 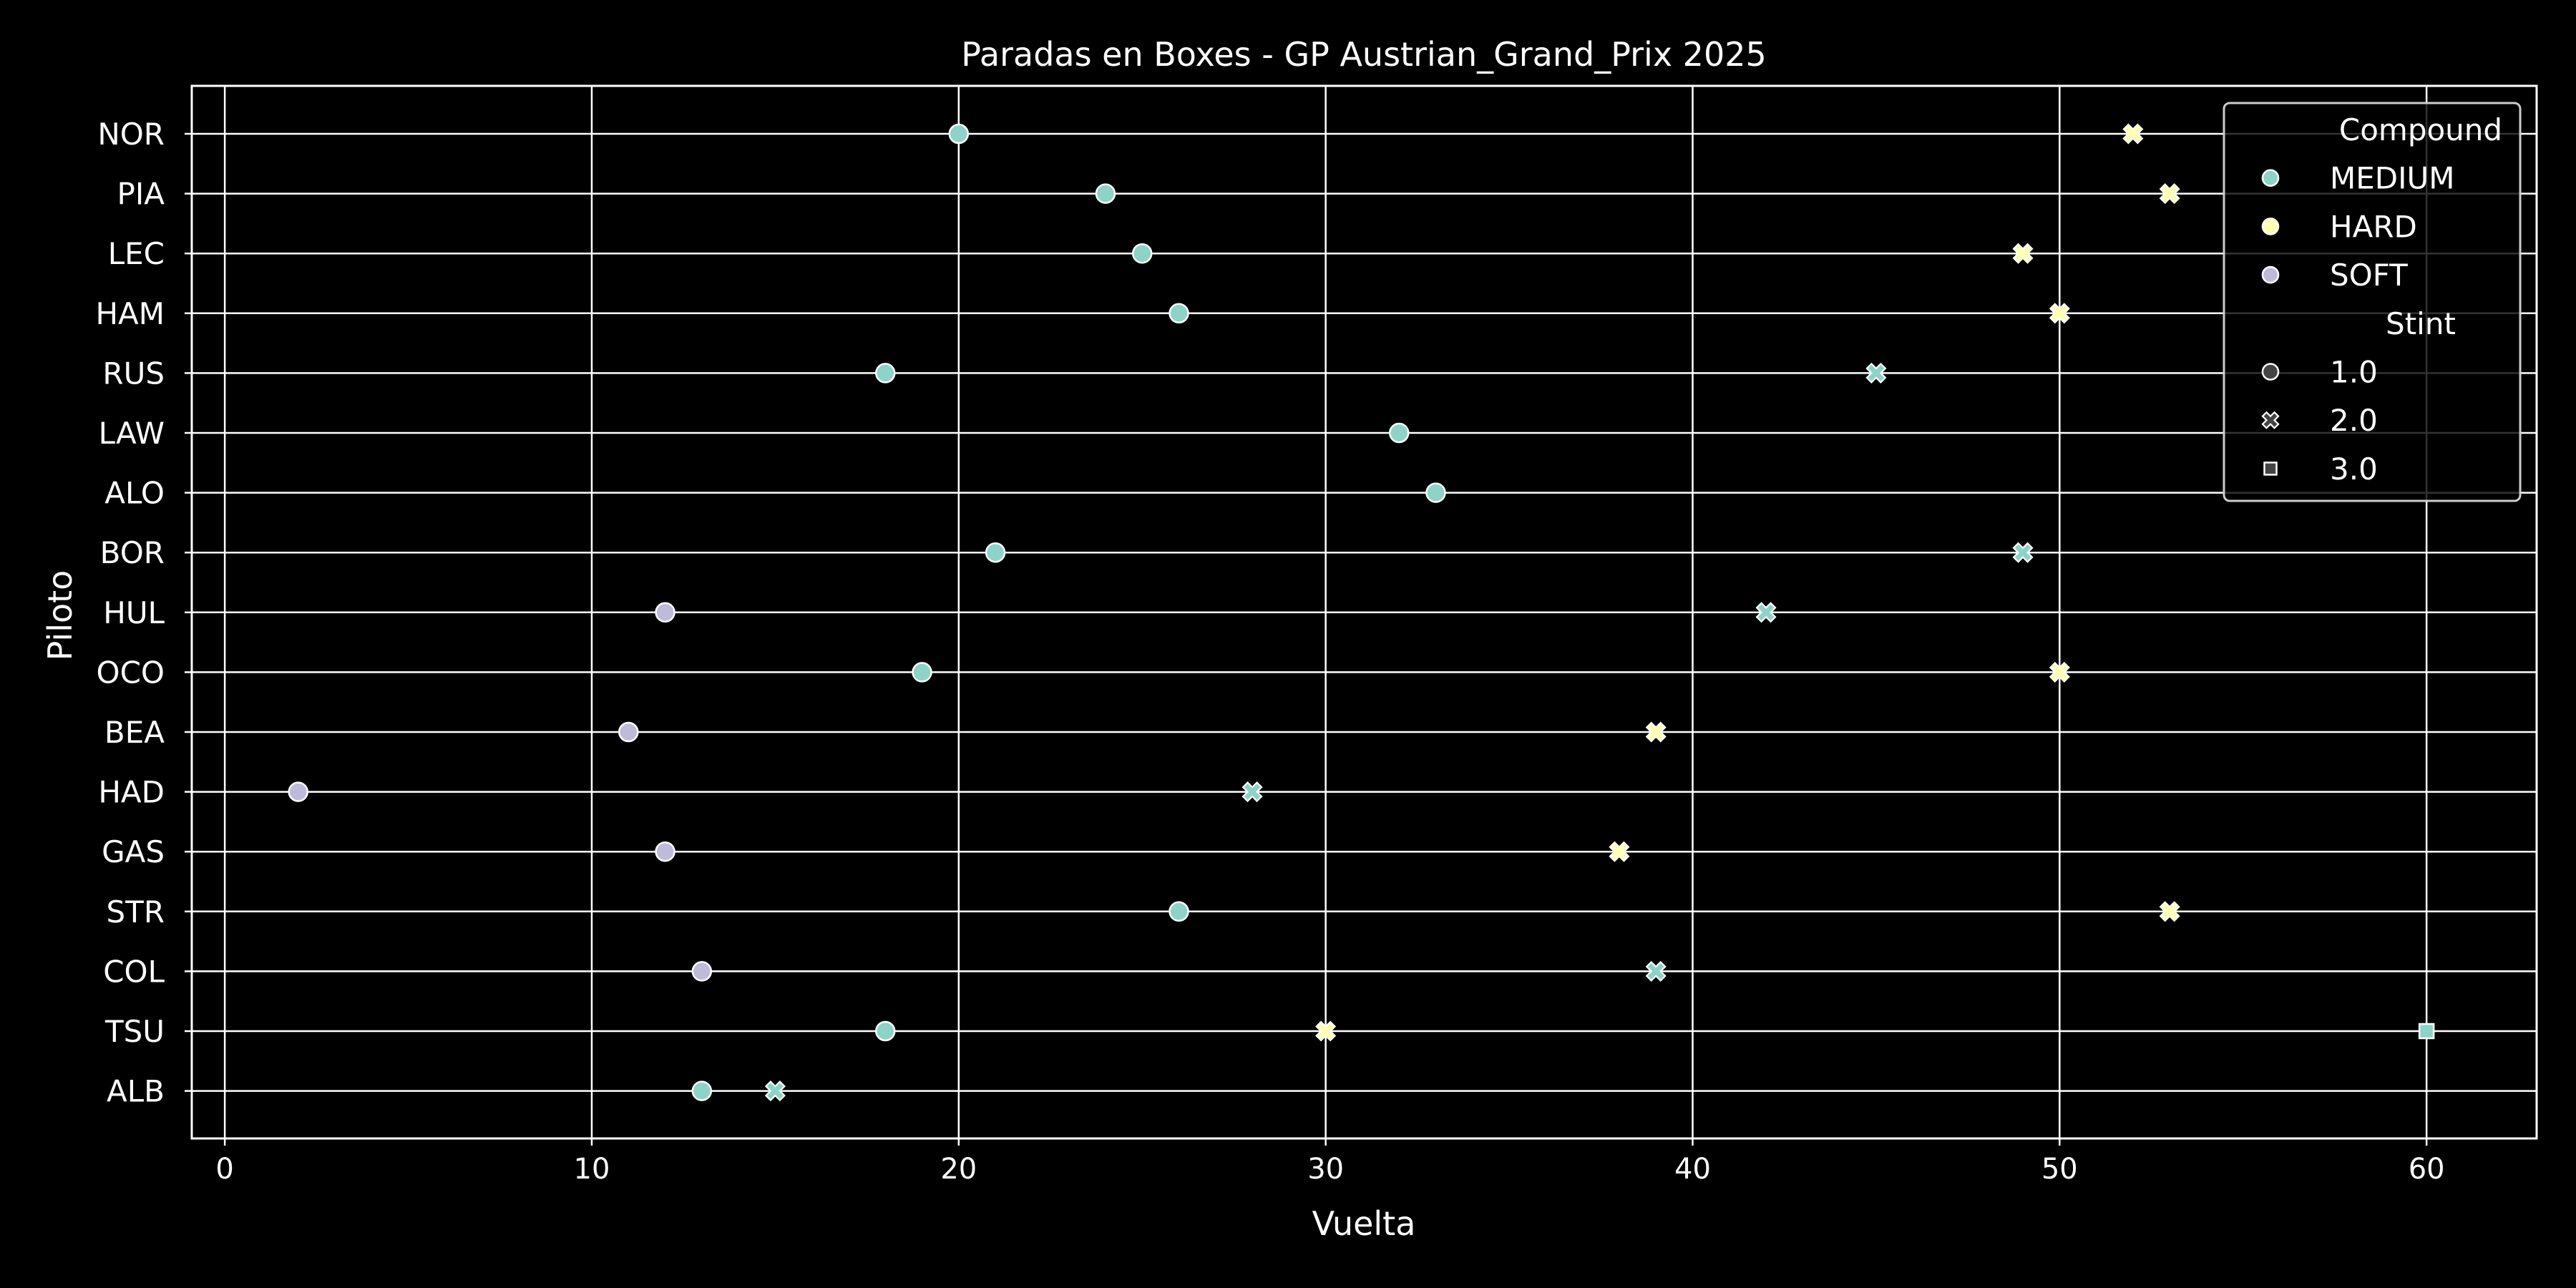 What do you see at coordinates (130, 313) in the screenshot?
I see `y-tick-label-ham: HAM` at bounding box center [130, 313].